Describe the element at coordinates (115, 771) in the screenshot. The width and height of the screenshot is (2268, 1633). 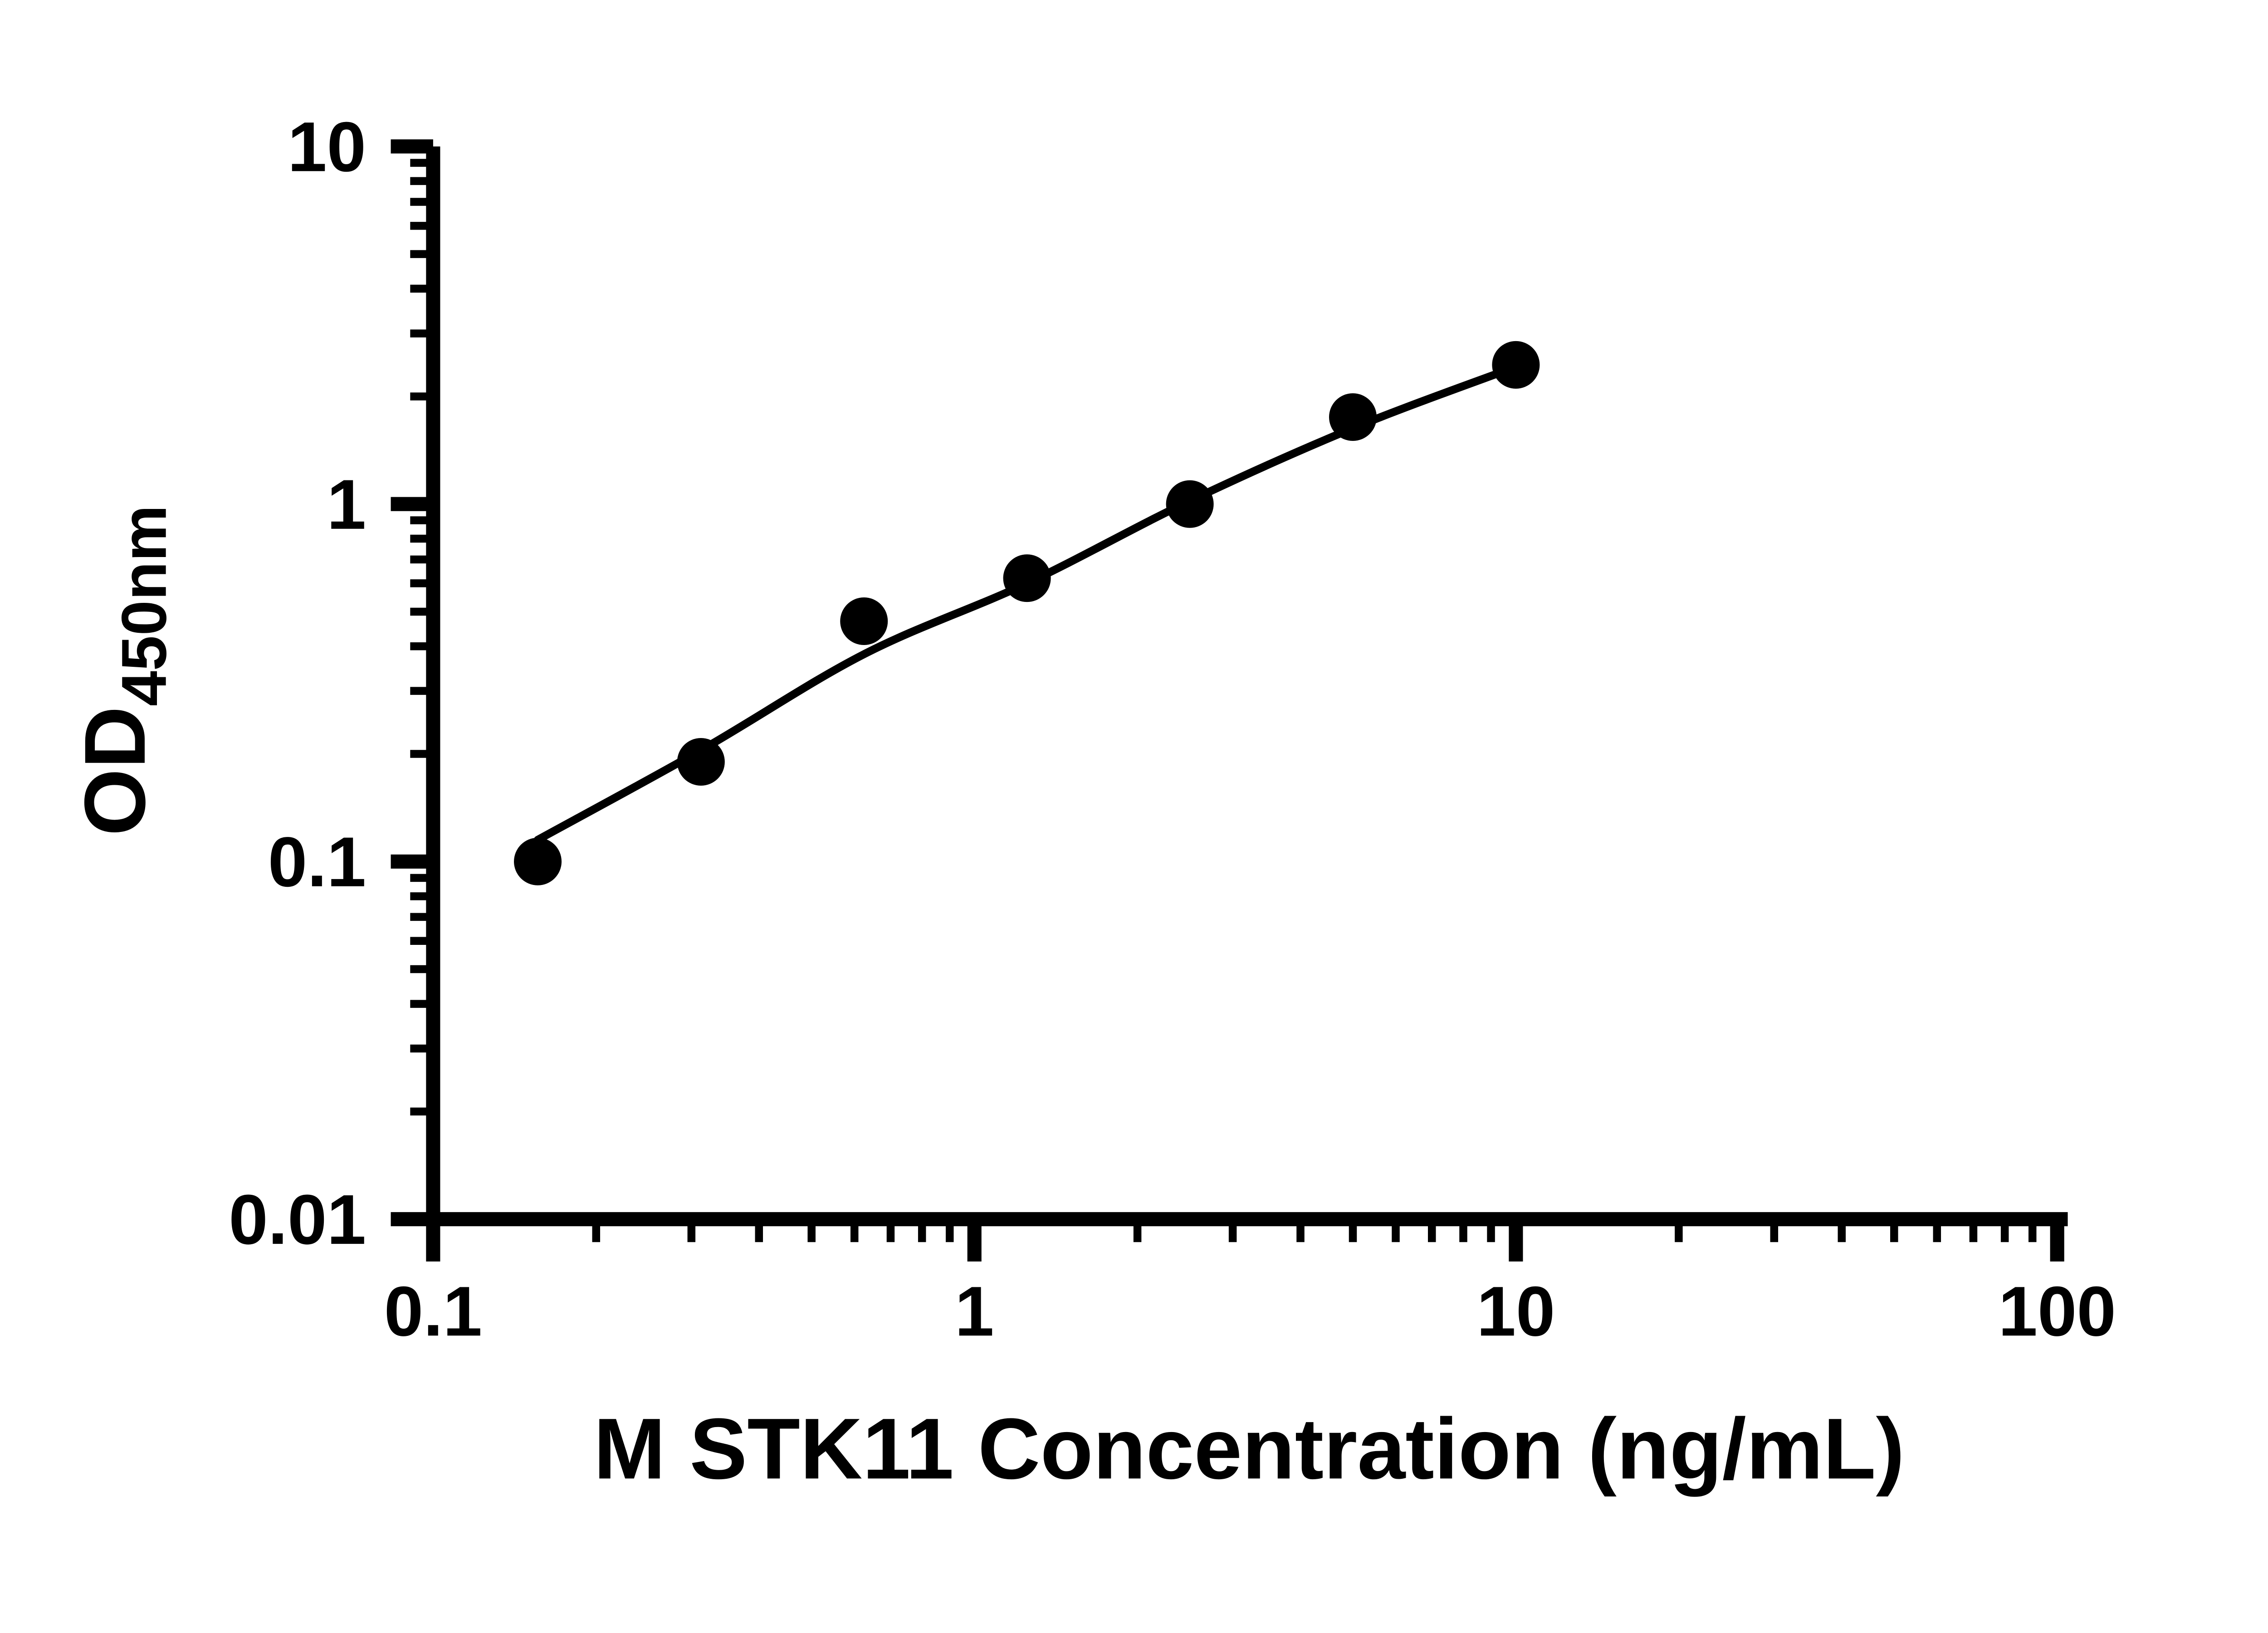
I see `y-axis-title-text: OD` at that location.